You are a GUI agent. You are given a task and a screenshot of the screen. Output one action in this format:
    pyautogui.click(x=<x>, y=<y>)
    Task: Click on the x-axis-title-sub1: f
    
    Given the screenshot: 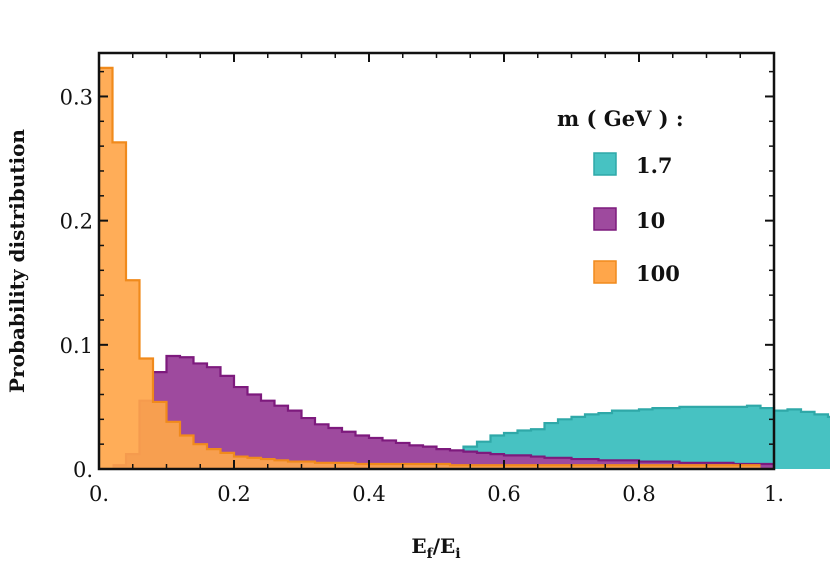 What is the action you would take?
    pyautogui.click(x=430, y=554)
    